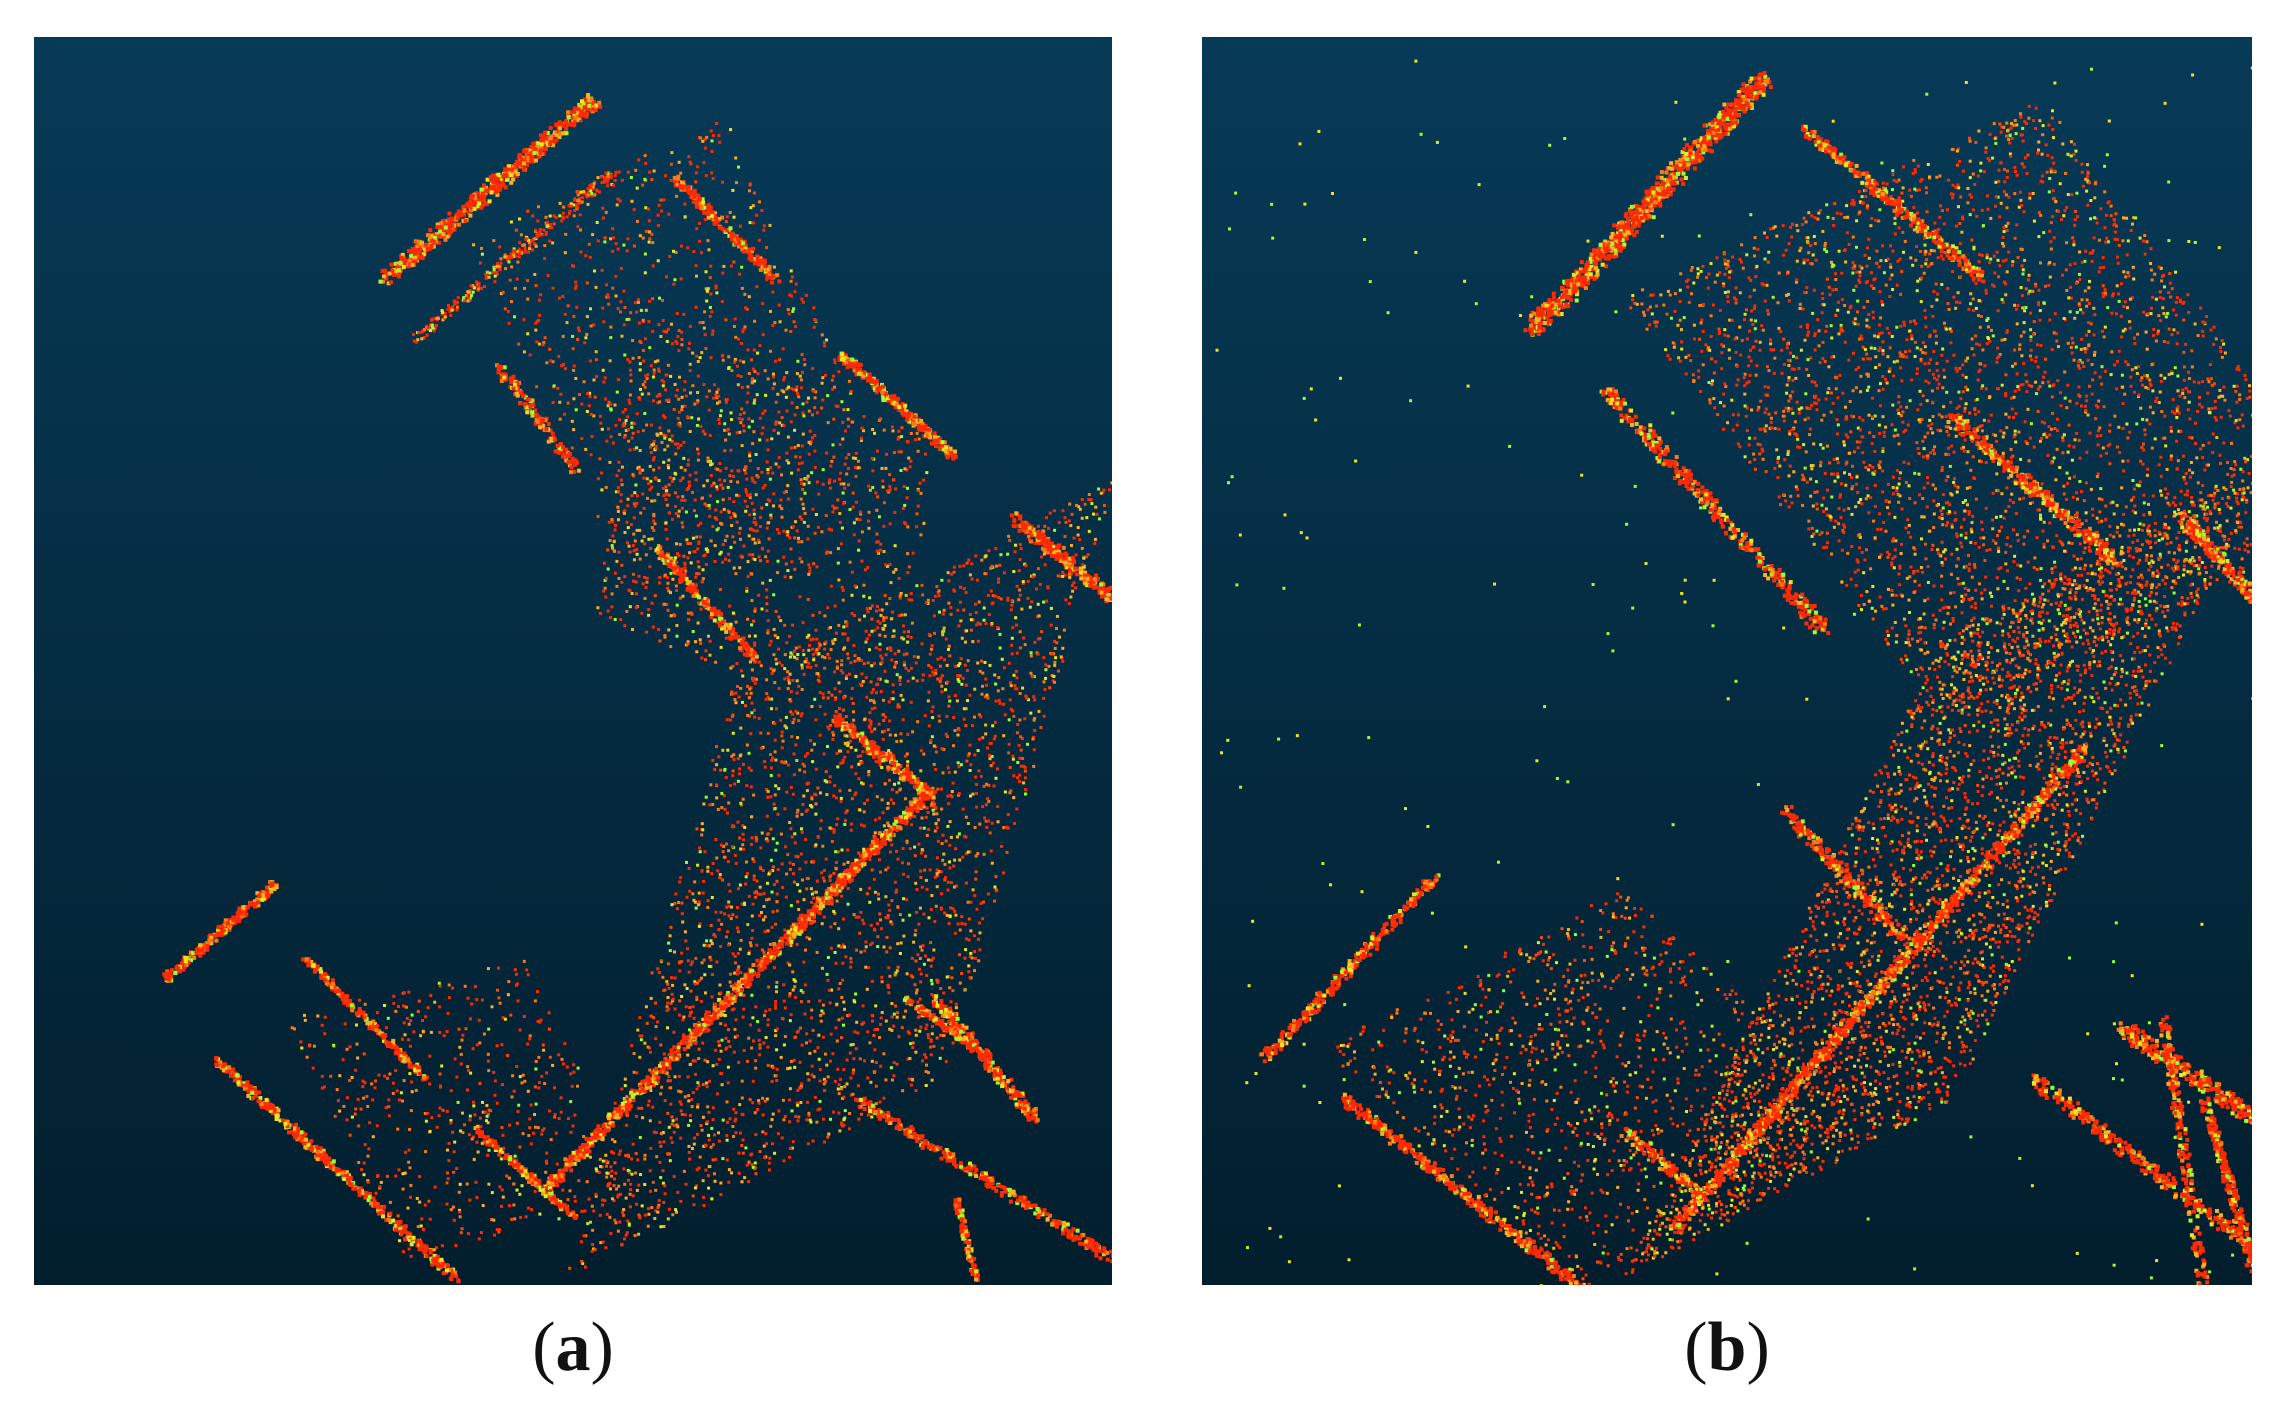 The height and width of the screenshot is (1419, 2274). I want to click on caption-b: (b), so click(1727, 1348).